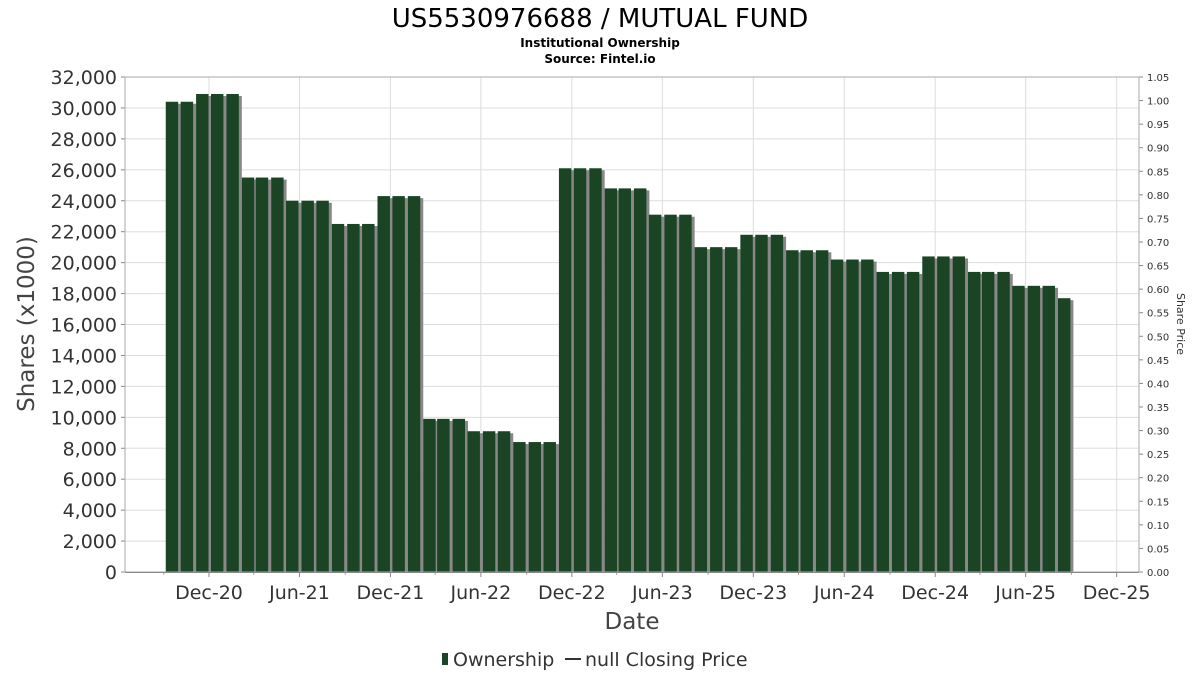  What do you see at coordinates (1117, 593) in the screenshot?
I see `x-tick-label: Dec-25` at bounding box center [1117, 593].